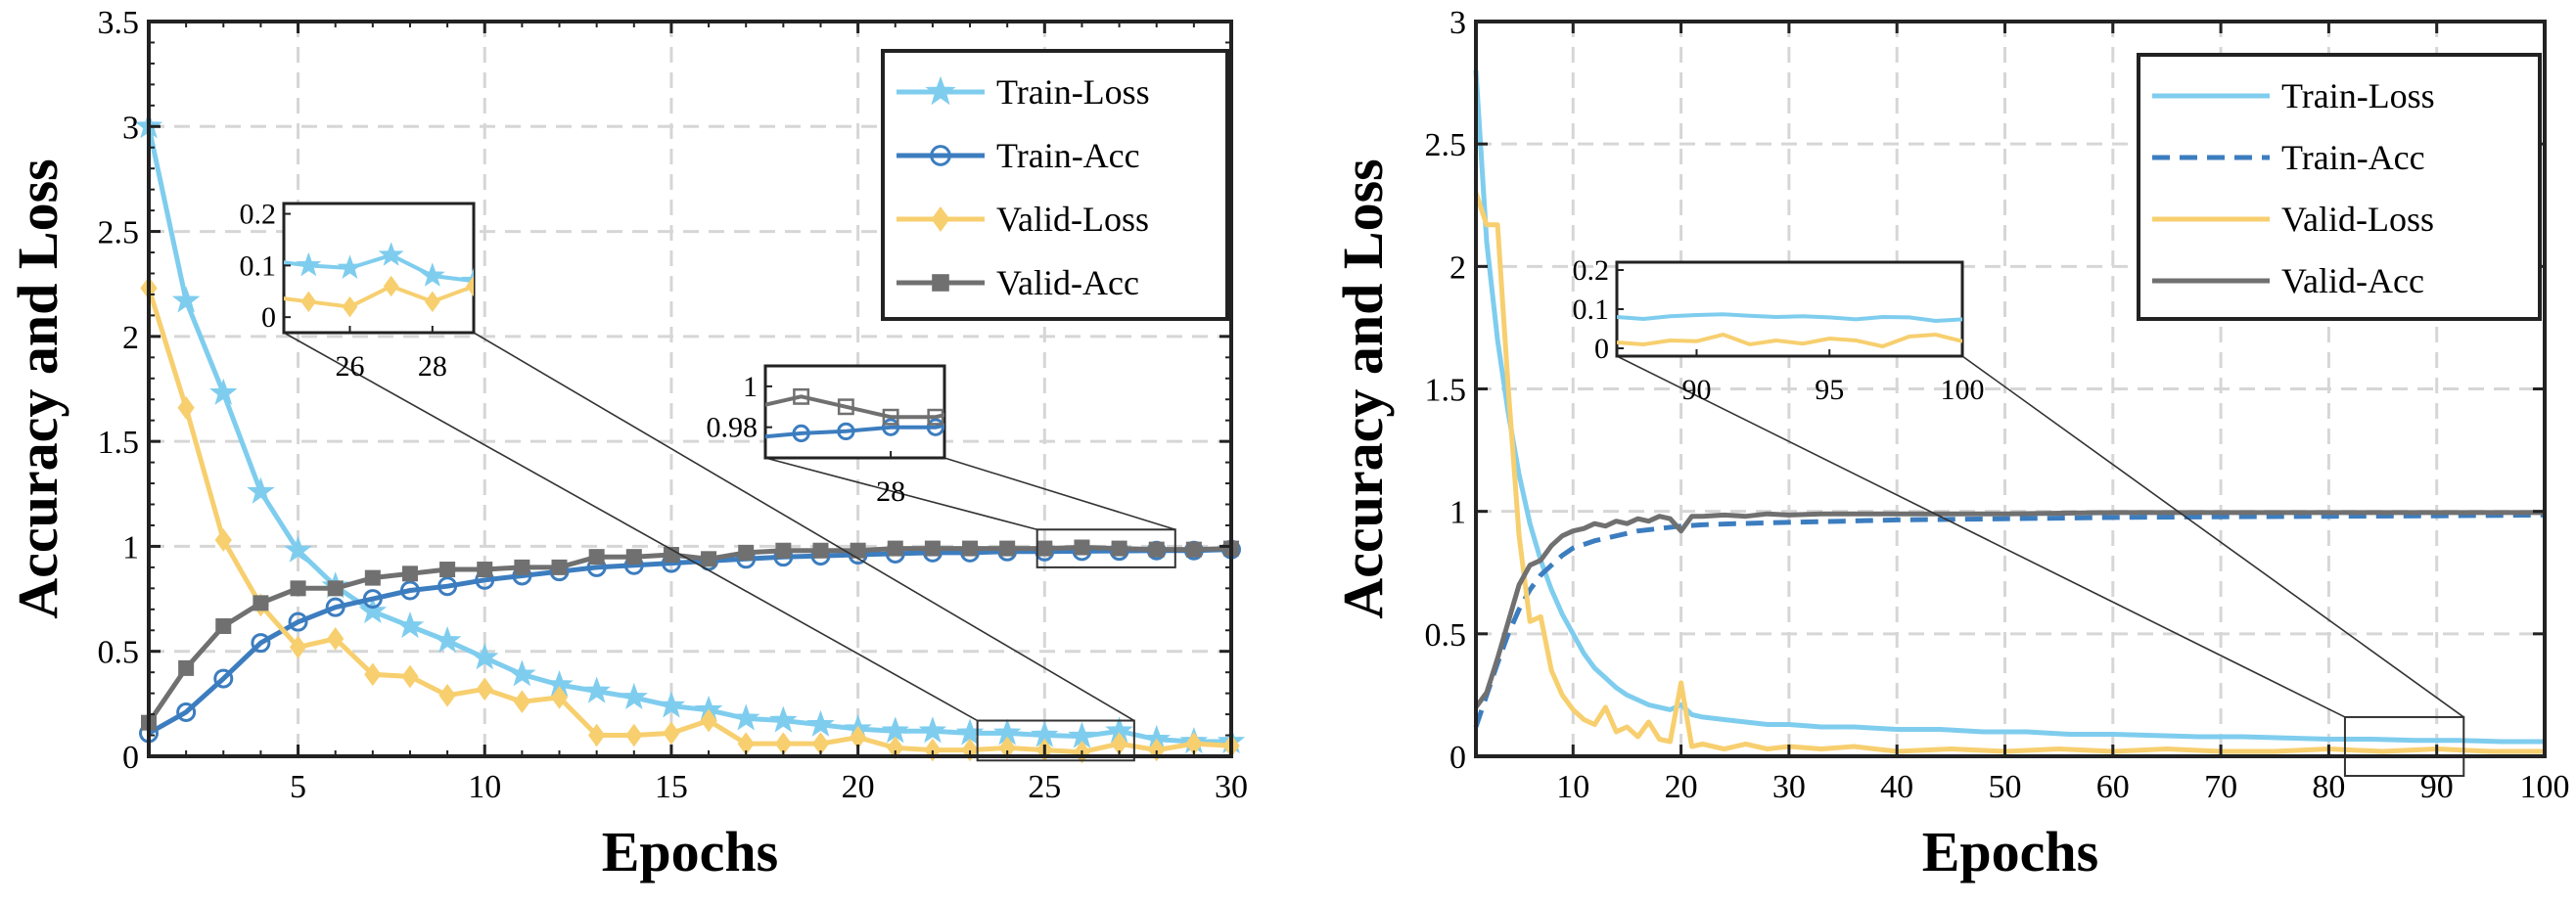 Image resolution: width=2576 pixels, height=905 pixels. I want to click on legend-label: Train-Acc, so click(1068, 155).